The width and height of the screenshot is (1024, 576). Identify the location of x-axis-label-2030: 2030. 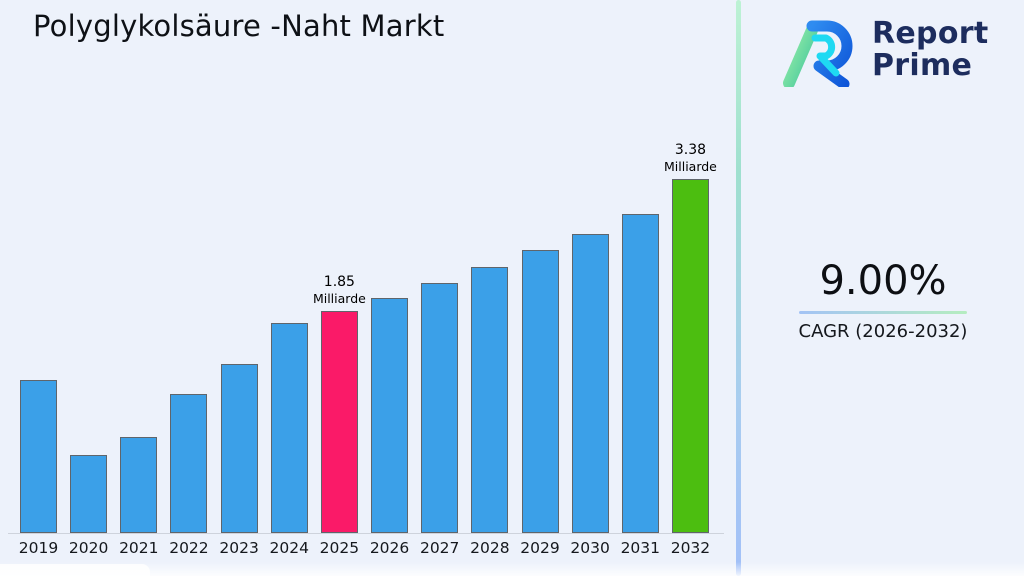
(590, 548).